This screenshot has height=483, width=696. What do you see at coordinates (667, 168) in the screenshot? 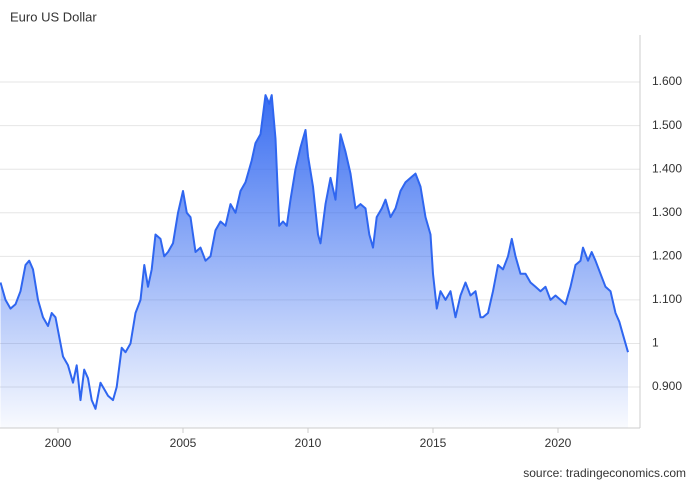
I see `y-tick-label: 1.400` at bounding box center [667, 168].